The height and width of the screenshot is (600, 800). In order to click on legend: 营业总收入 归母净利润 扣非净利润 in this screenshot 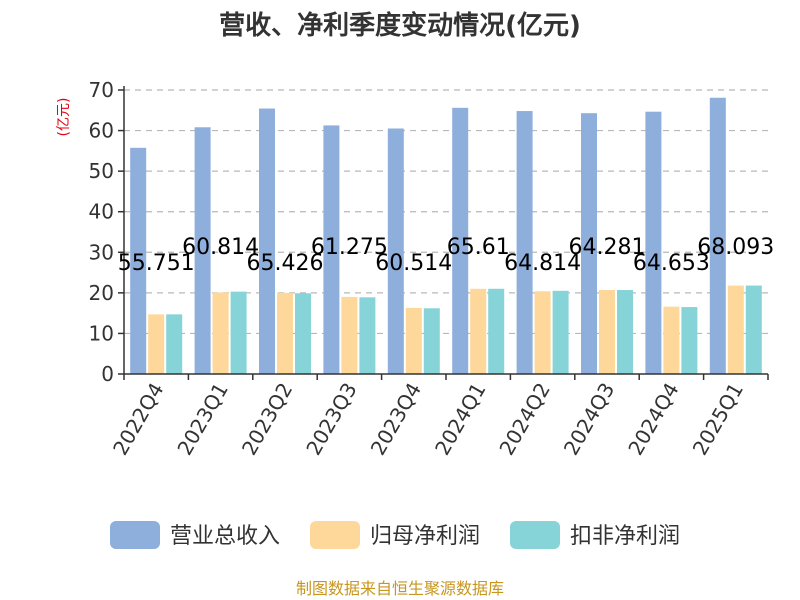, I will do `click(395, 535)`.